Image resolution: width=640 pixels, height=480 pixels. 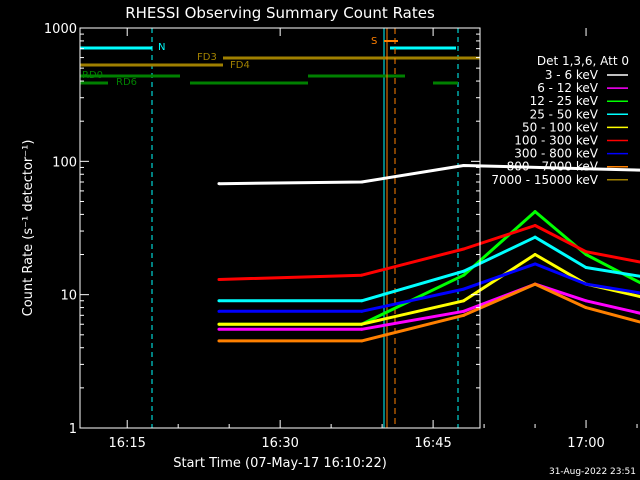 I want to click on legend-entry-label: 6 - 12 keV, so click(x=568, y=88).